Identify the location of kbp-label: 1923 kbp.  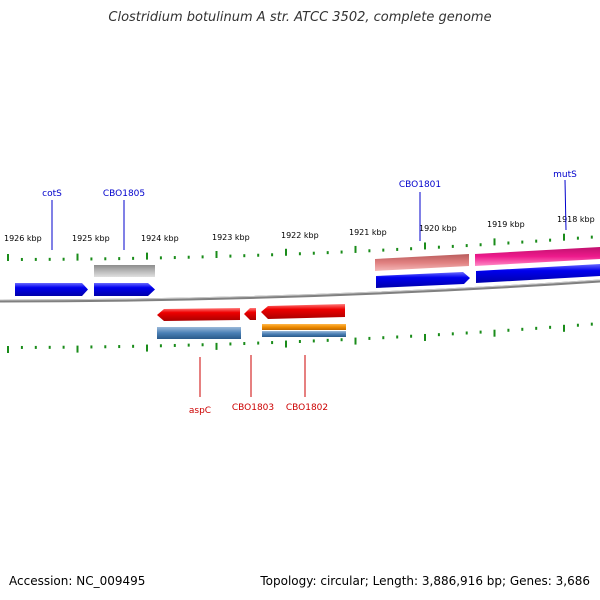
(231, 237).